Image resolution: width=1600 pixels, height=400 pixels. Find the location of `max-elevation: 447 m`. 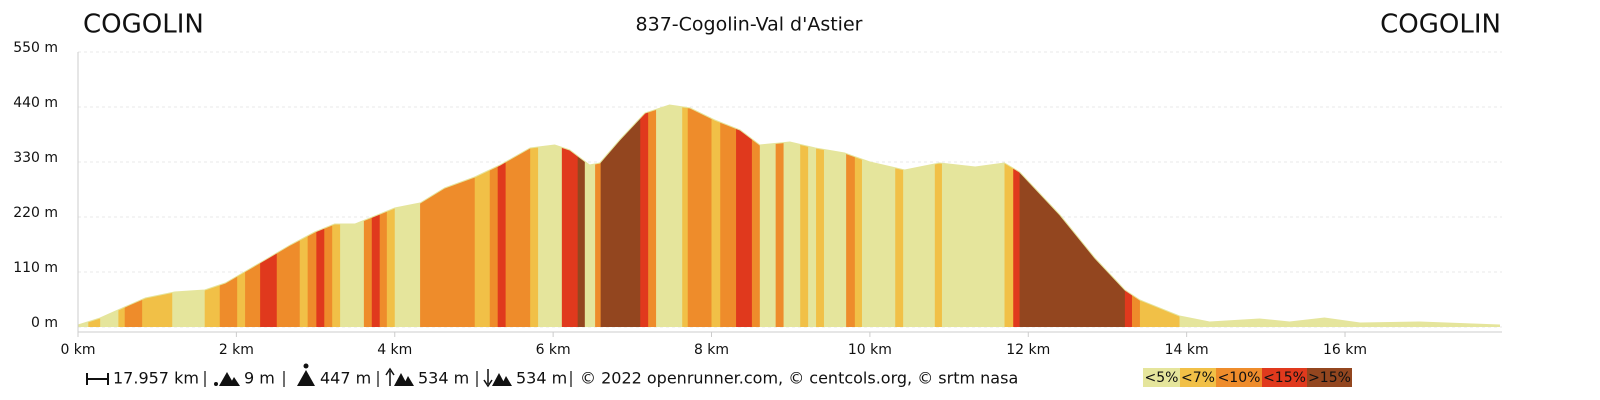

max-elevation: 447 m is located at coordinates (345, 378).